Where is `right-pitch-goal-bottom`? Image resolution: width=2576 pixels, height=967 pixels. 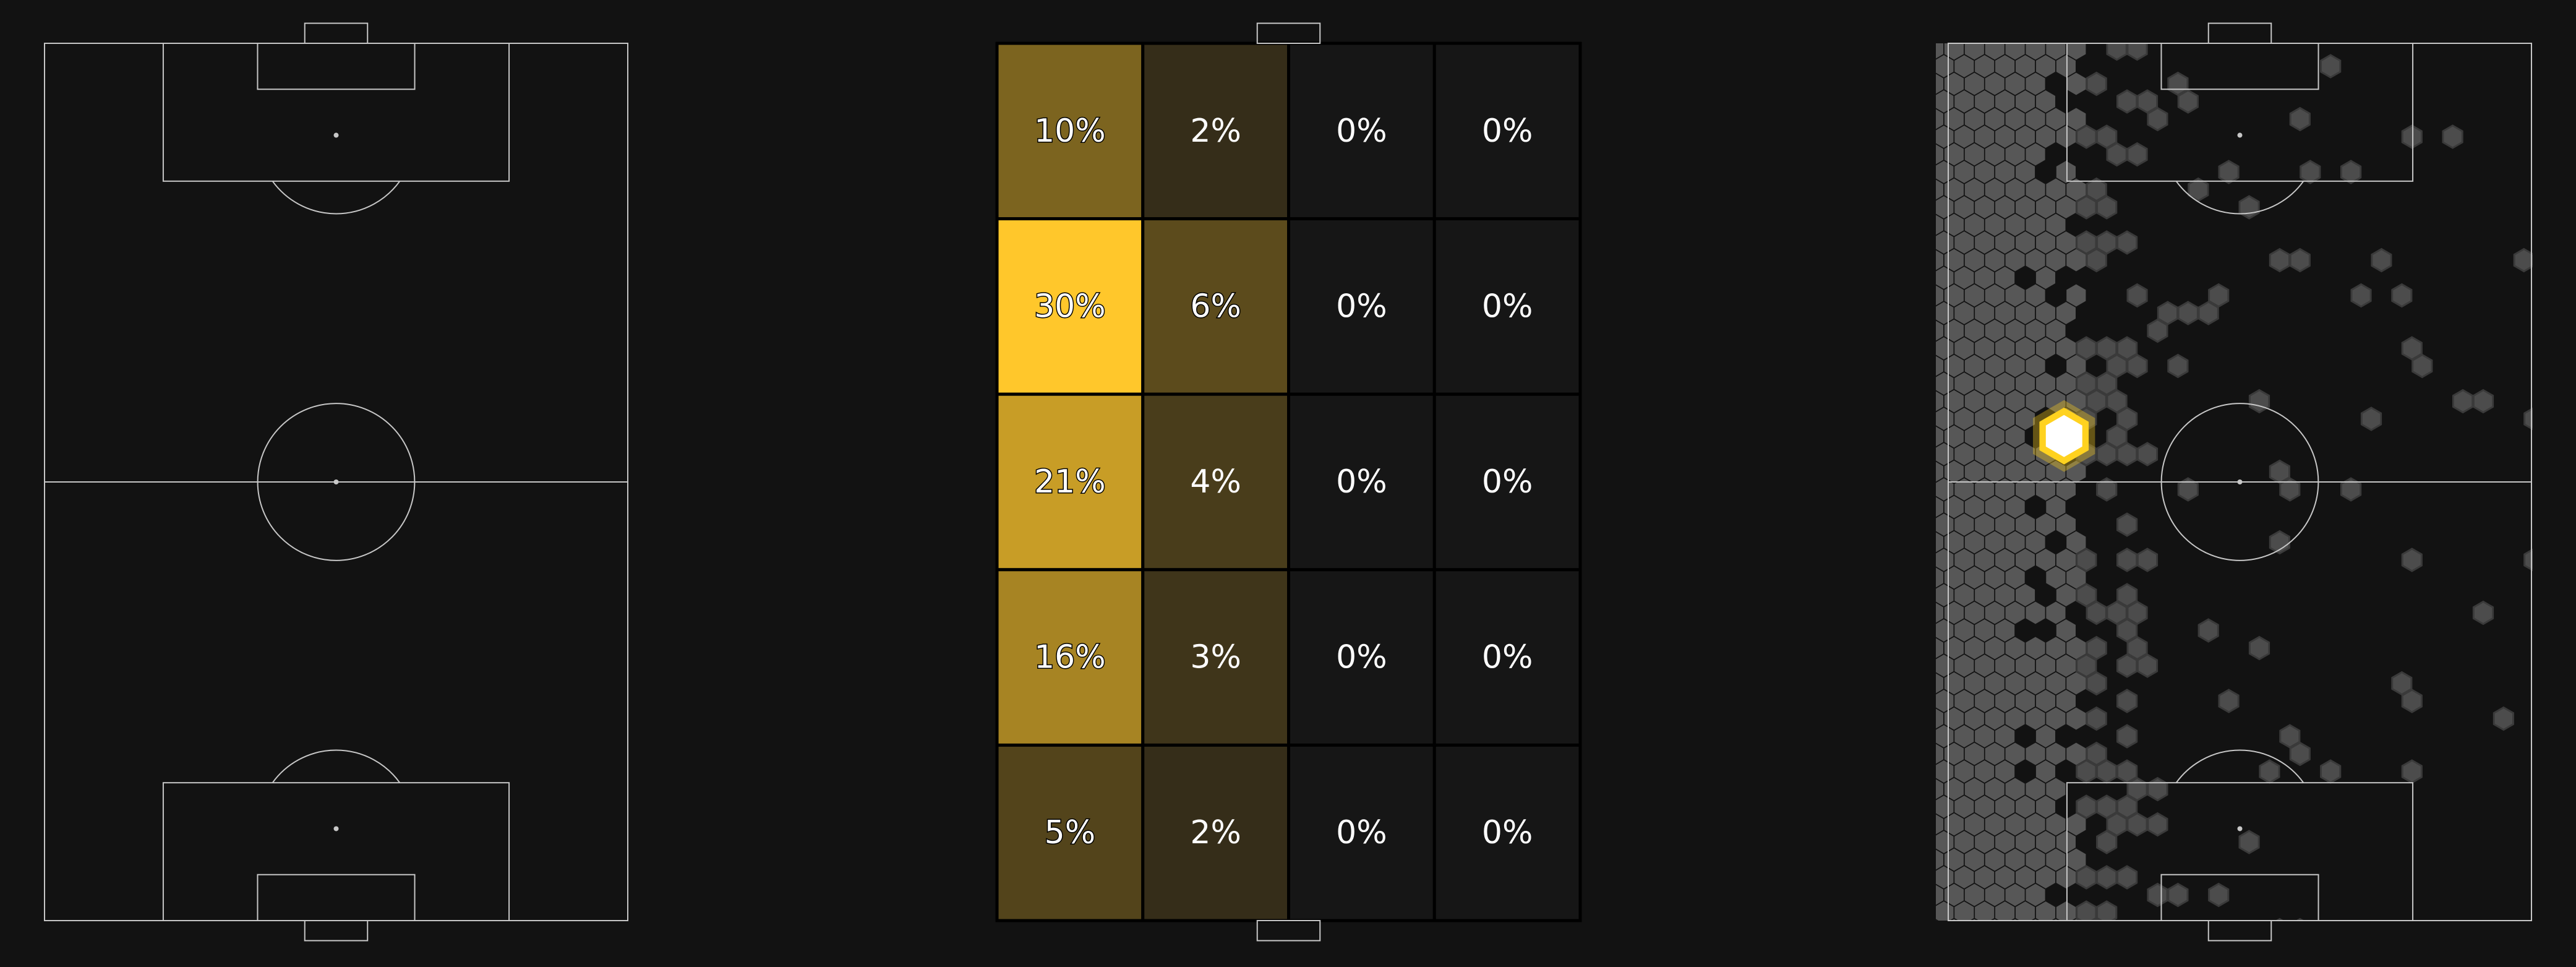 right-pitch-goal-bottom is located at coordinates (2239, 931).